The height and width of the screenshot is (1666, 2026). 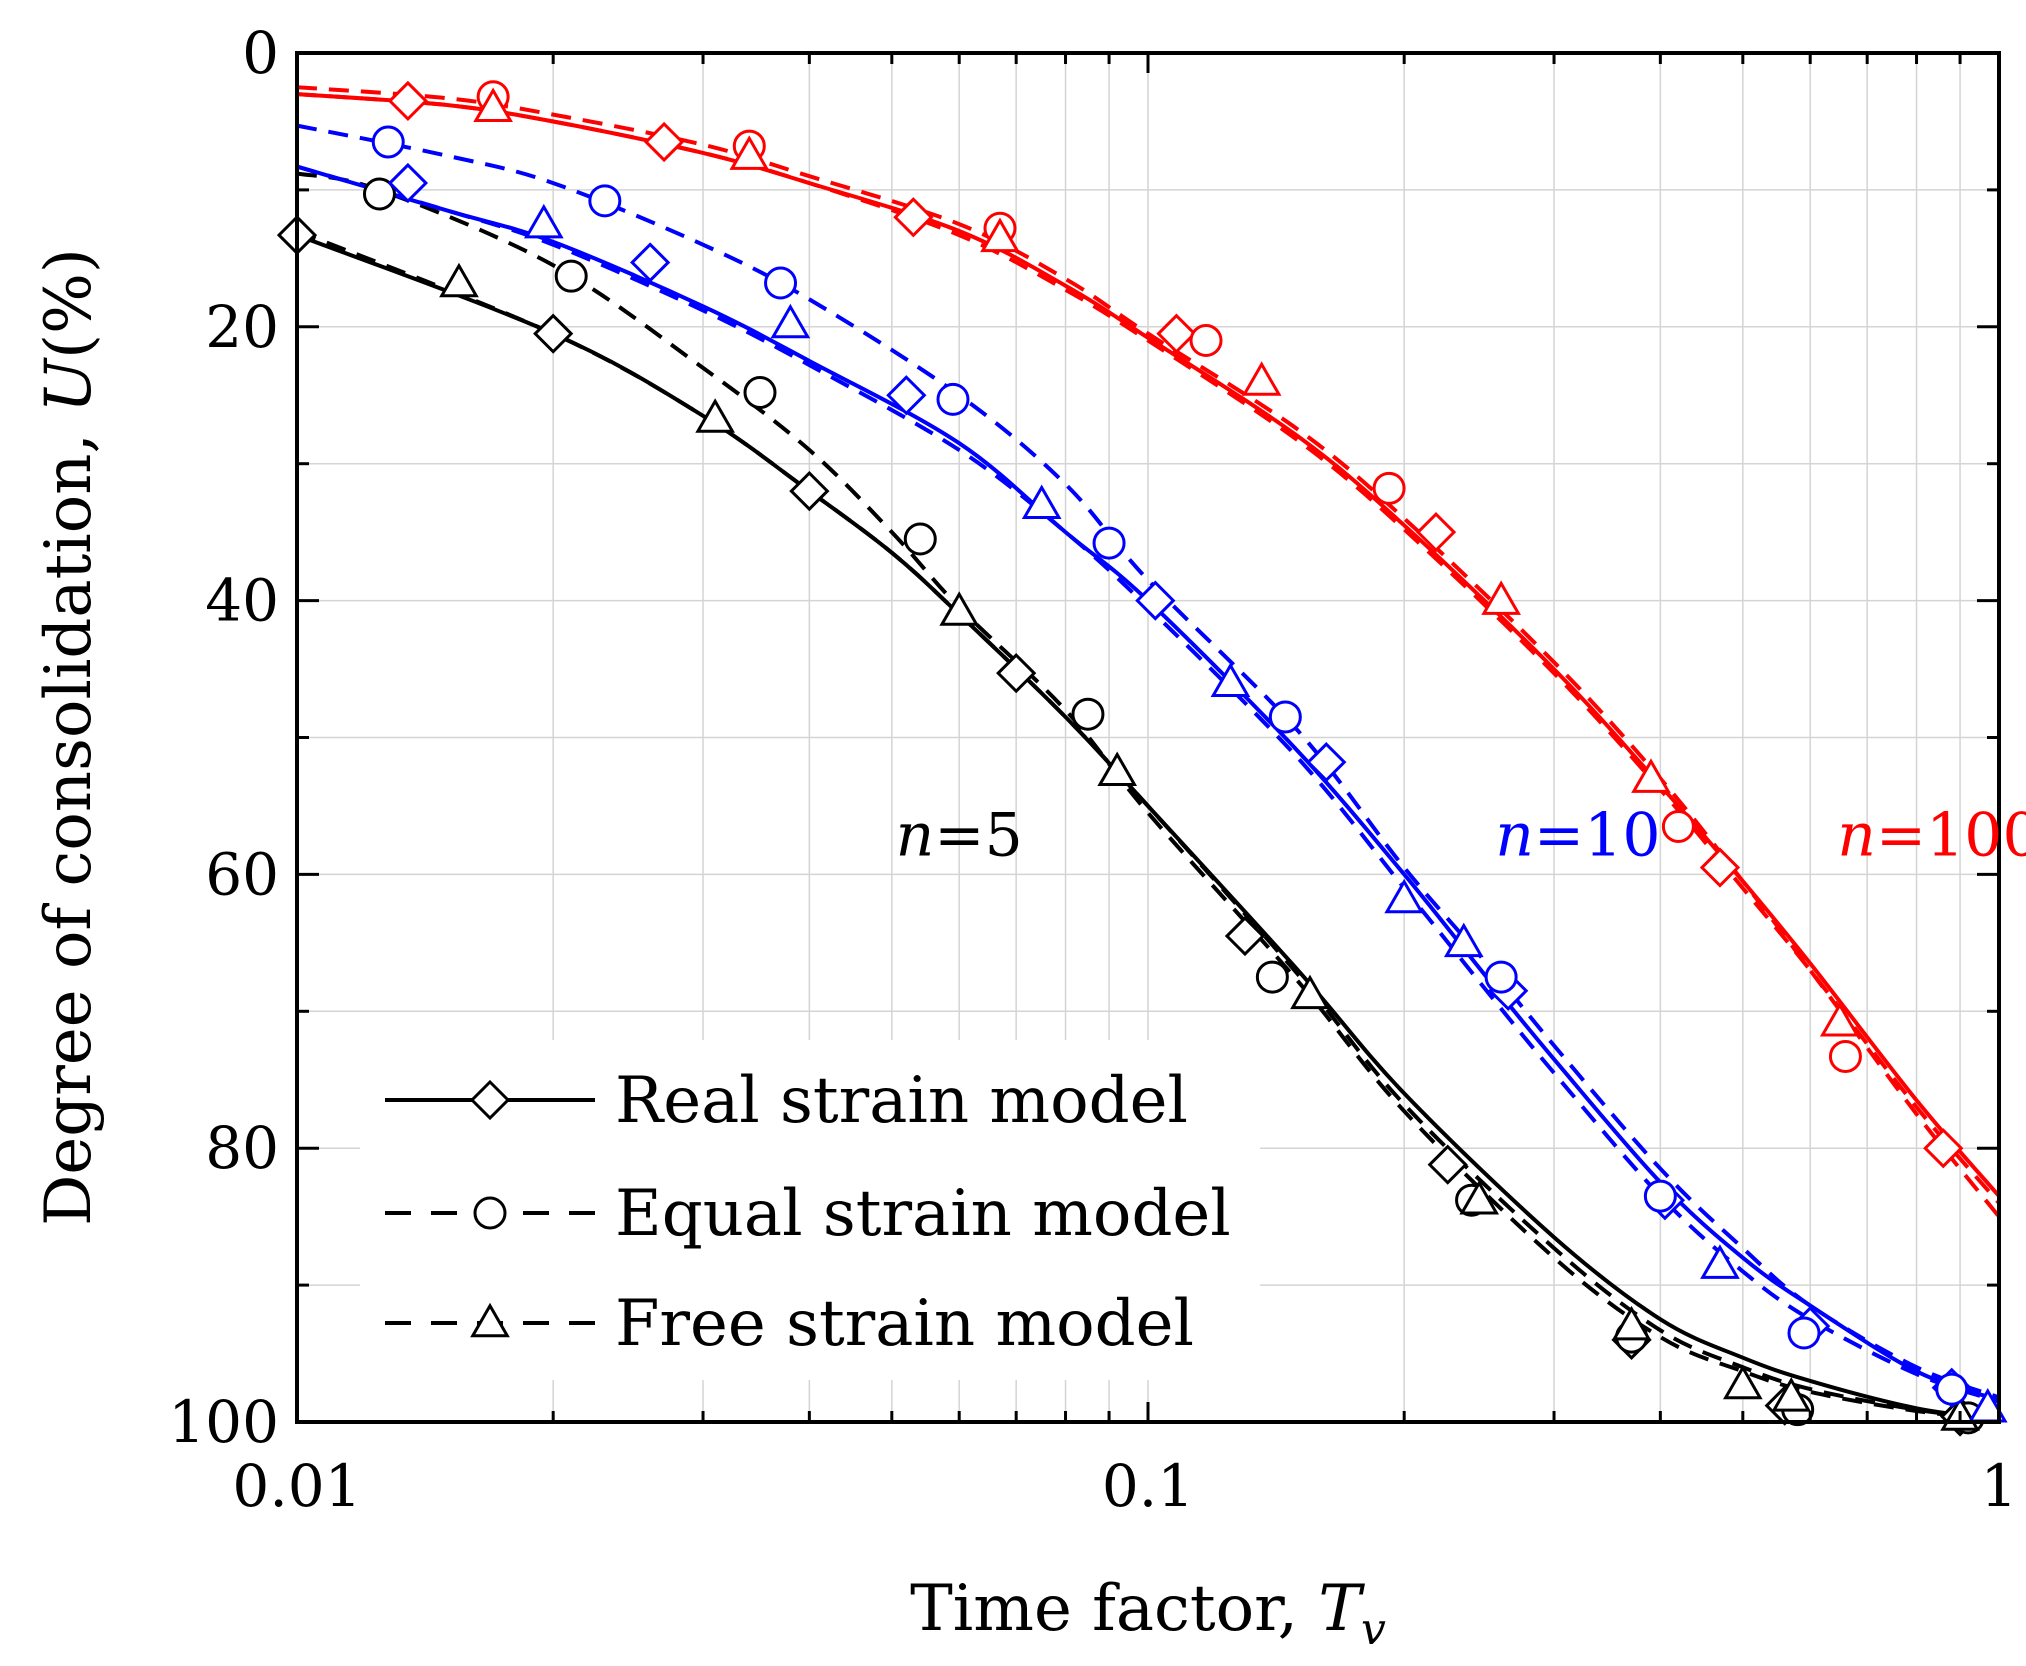 I want to click on legend-label: Equal strain model, so click(x=923, y=1214).